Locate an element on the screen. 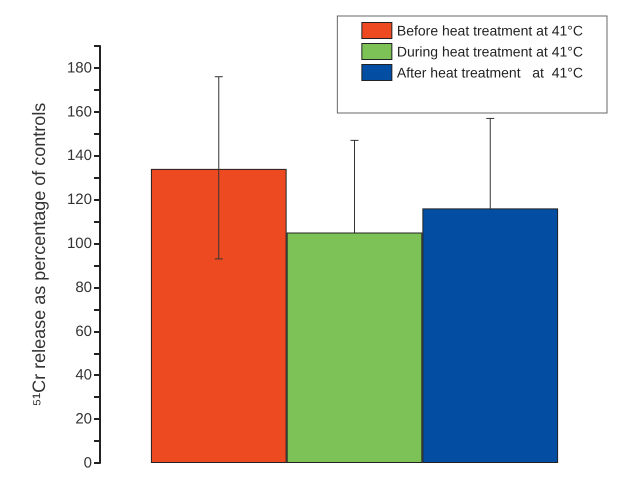 The height and width of the screenshot is (479, 617). y-tick-label: 20 is located at coordinates (83, 419).